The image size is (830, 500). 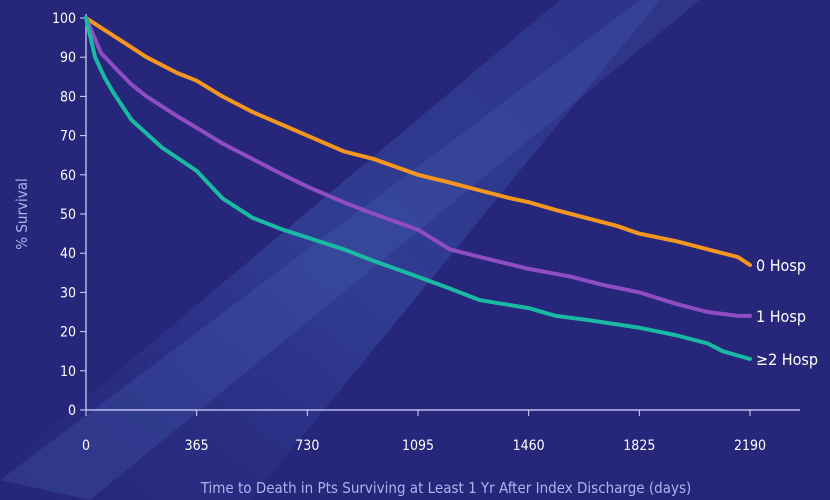 I want to click on y-axis-title: % Survival, so click(x=22, y=214).